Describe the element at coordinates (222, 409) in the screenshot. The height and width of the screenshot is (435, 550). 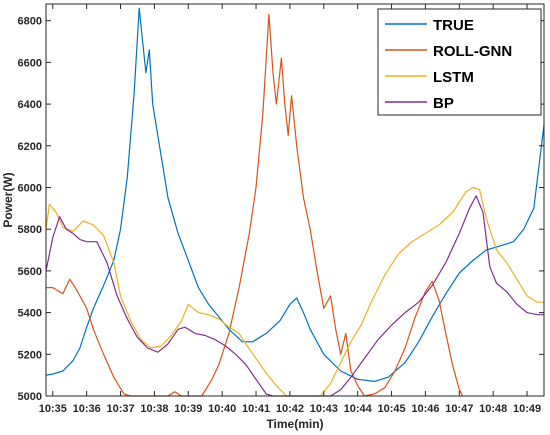
I see `x-tick-label: 10:40` at that location.